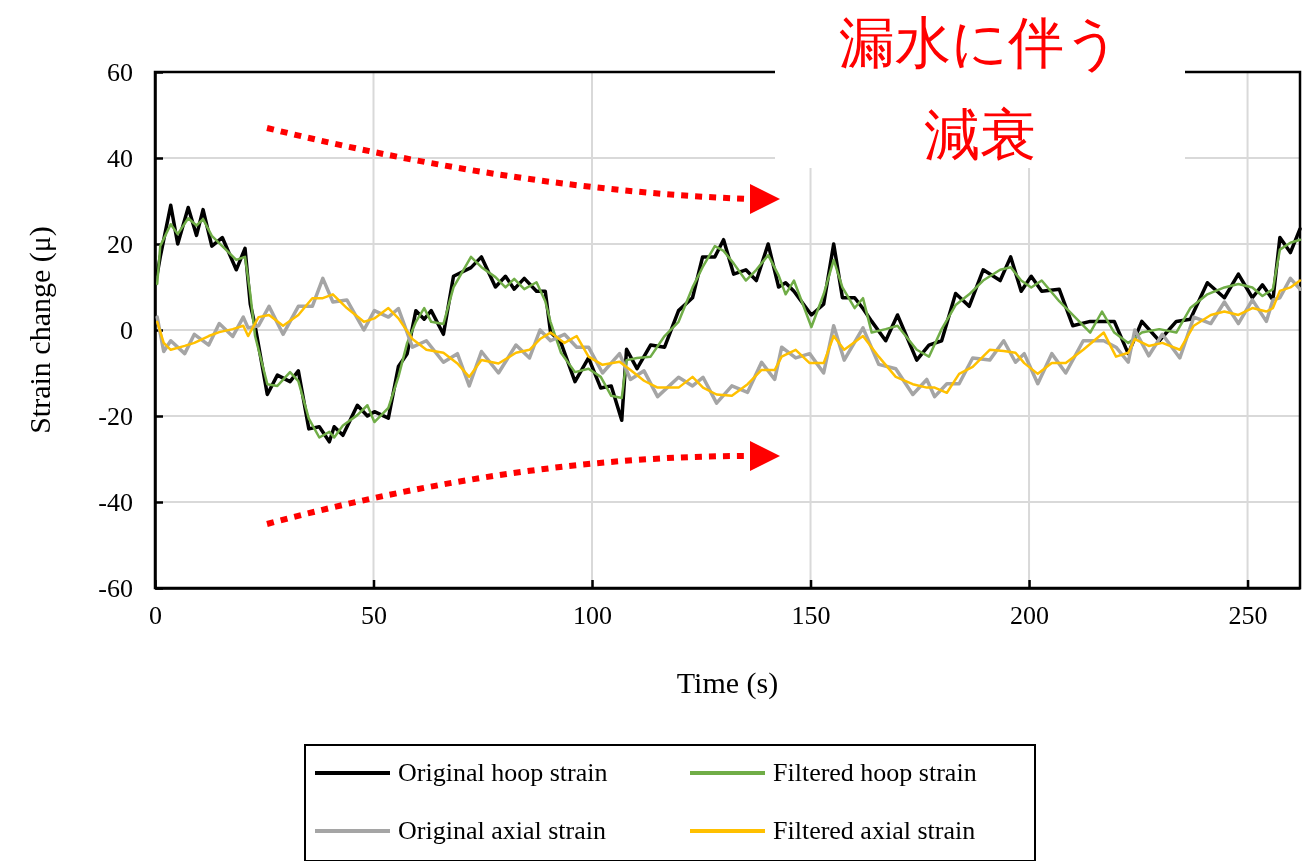 This screenshot has width=1308, height=861. Describe the element at coordinates (115, 588) in the screenshot. I see `y-tick-label: -60` at that location.